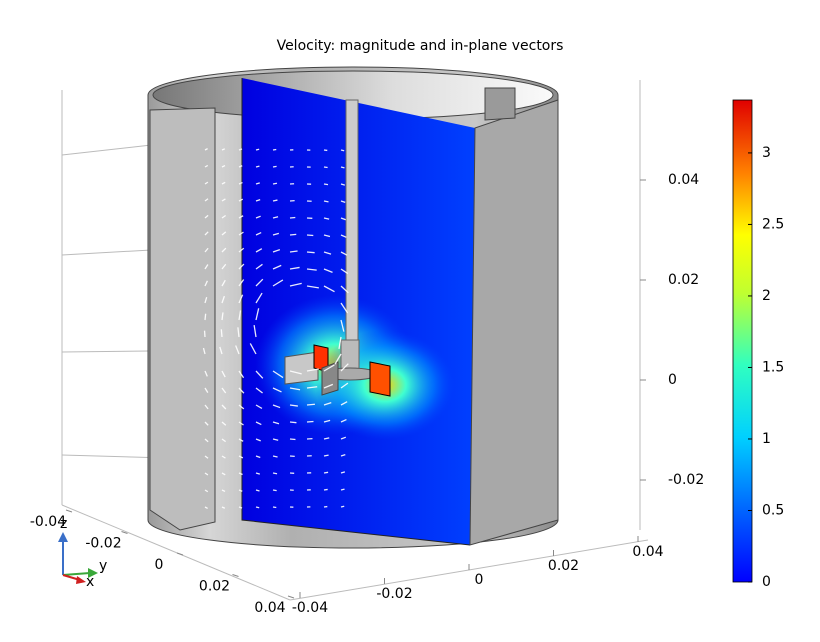 The width and height of the screenshot is (820, 642). Describe the element at coordinates (103, 544) in the screenshot. I see `x-tick-label: -0.02` at that location.